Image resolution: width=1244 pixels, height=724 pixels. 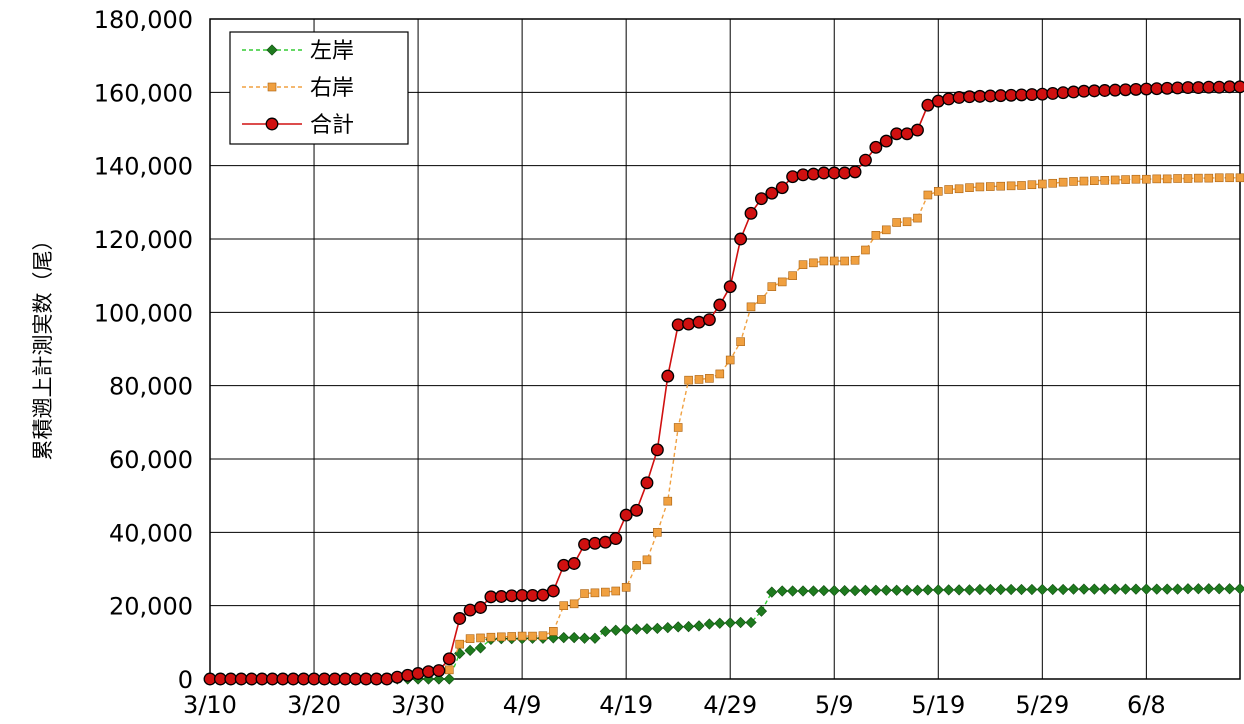 What do you see at coordinates (418, 705) in the screenshot?
I see `x-tick-label: 3/30` at bounding box center [418, 705].